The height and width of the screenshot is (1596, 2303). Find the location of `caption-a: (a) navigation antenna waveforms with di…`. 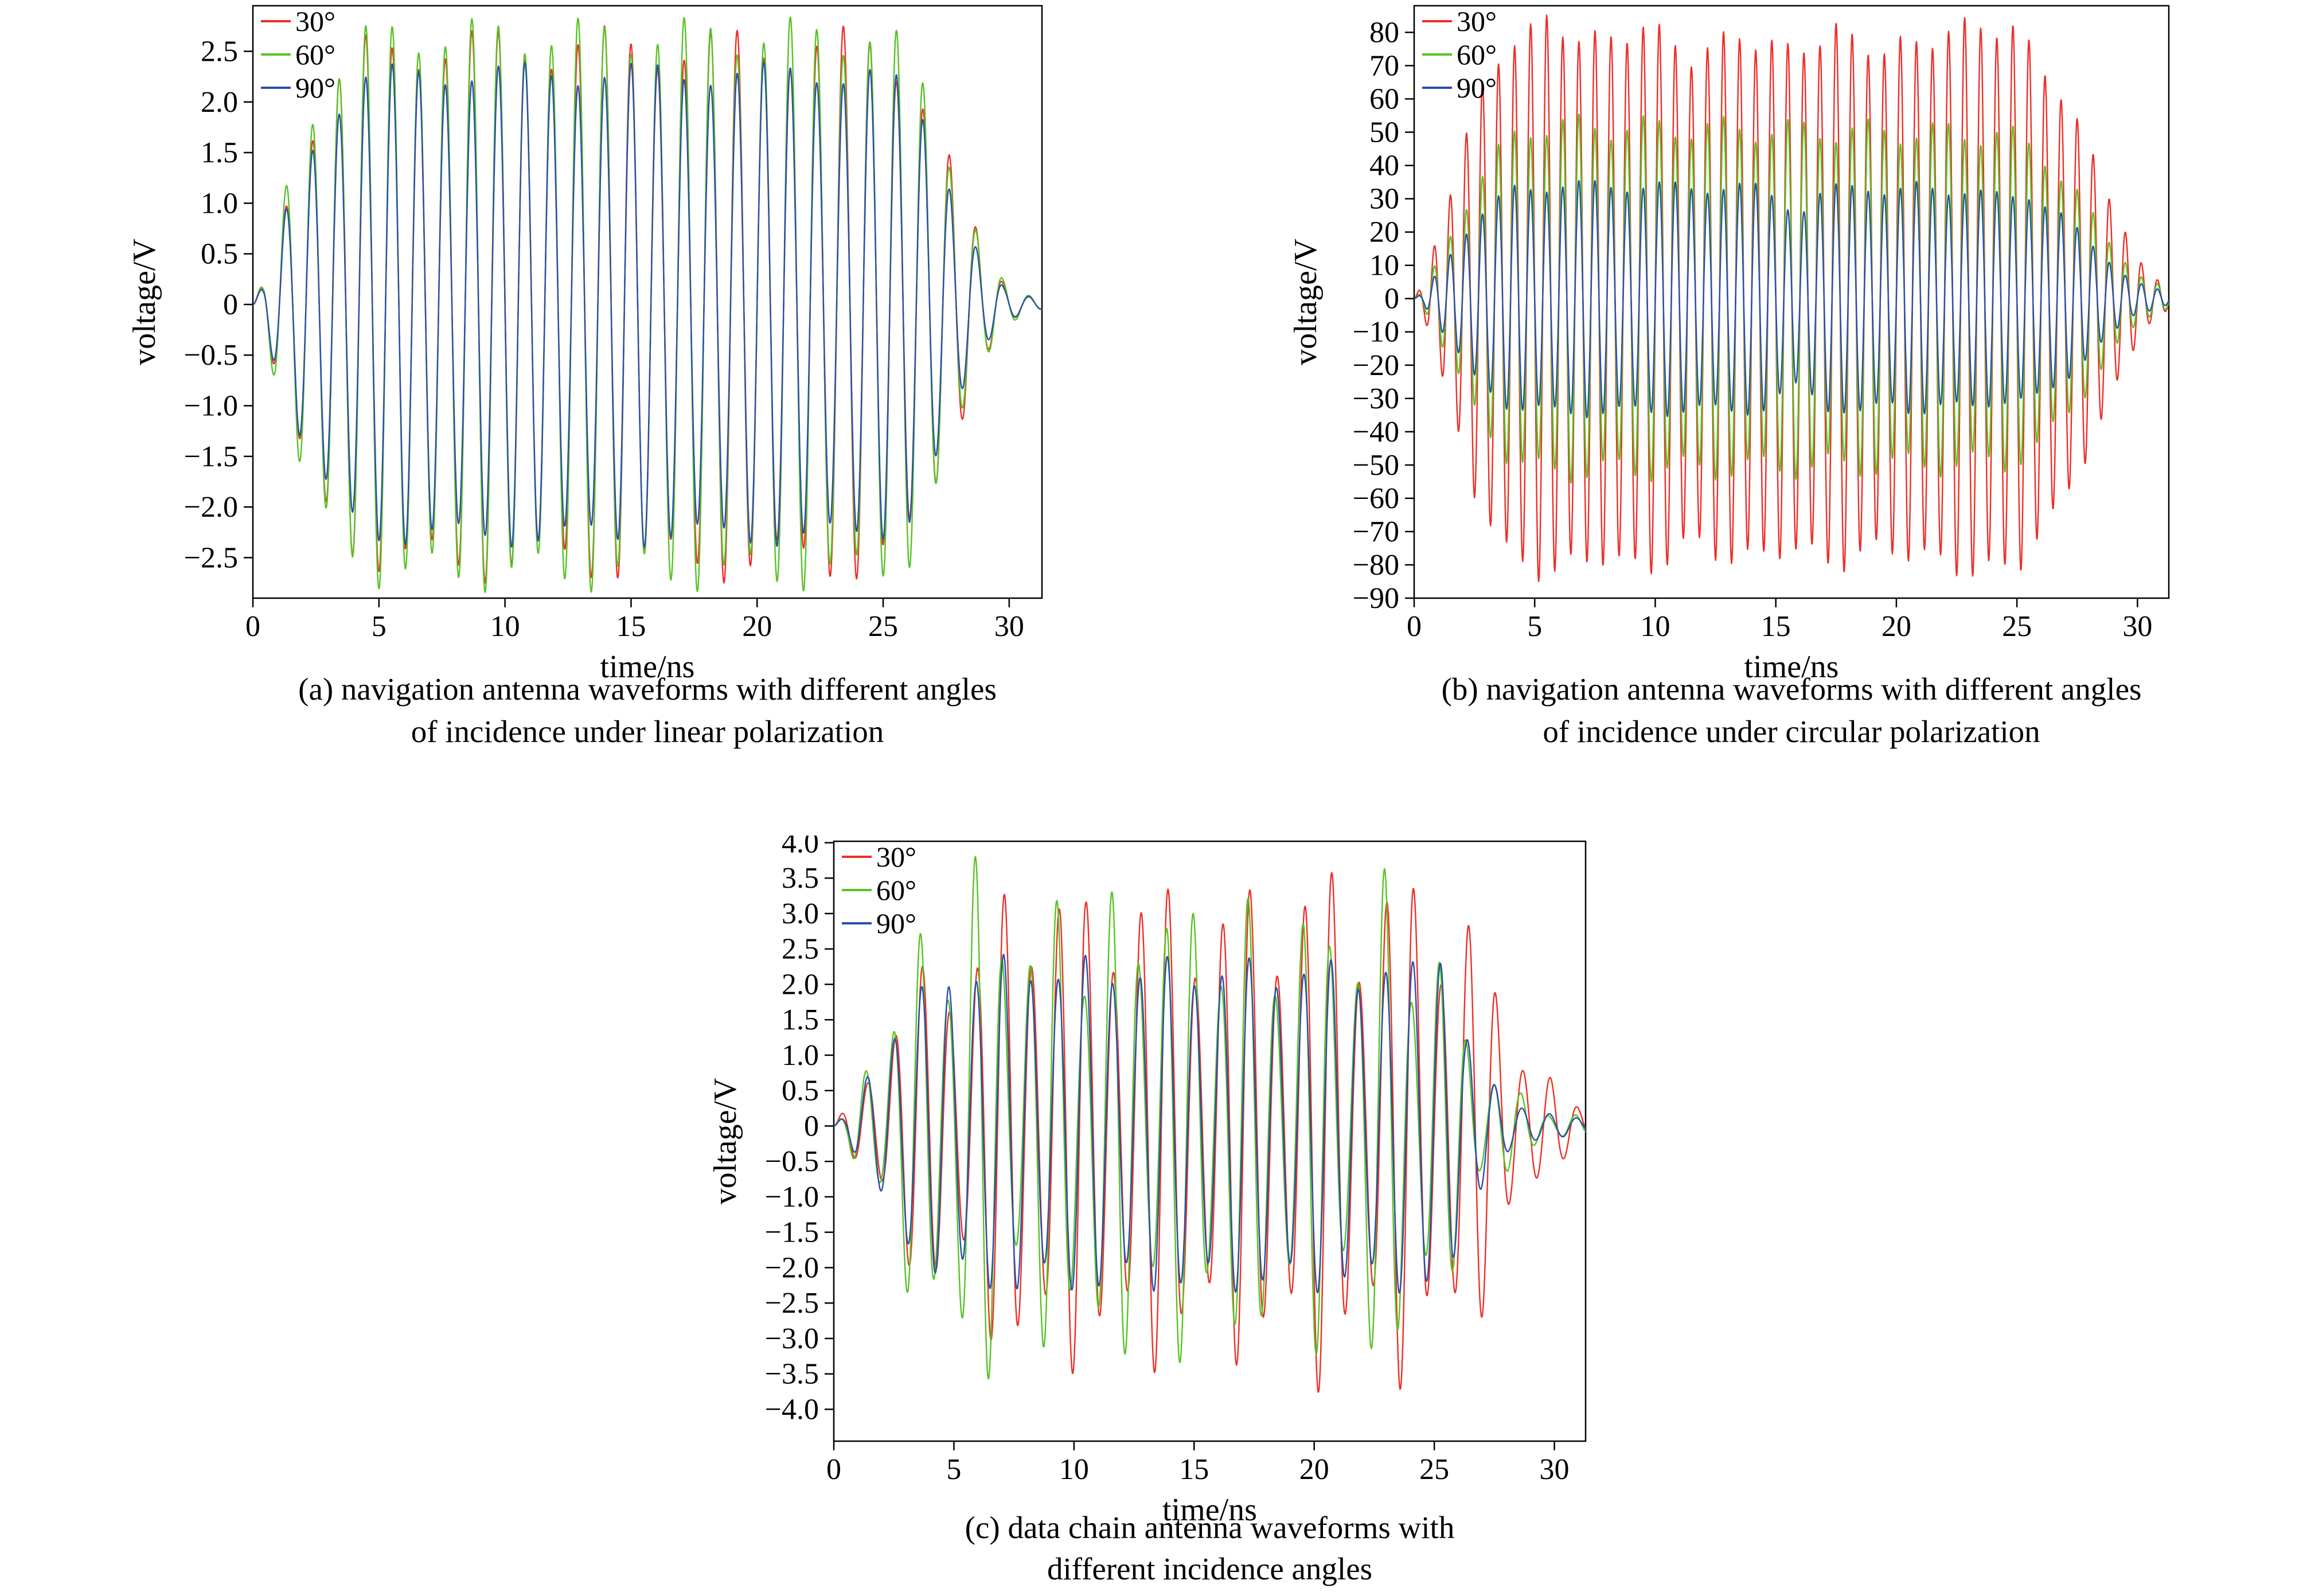

caption-a: (a) navigation antenna waveforms with di… is located at coordinates (647, 710).